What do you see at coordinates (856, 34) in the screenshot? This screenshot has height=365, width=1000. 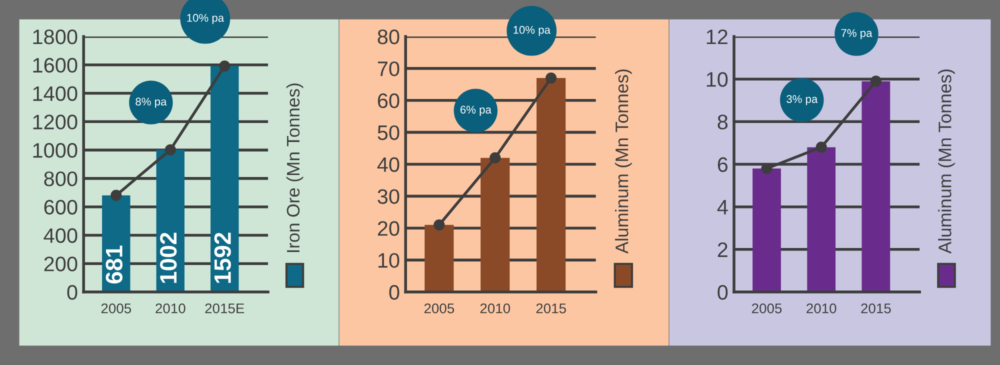 I see `annotation: 7% pa` at bounding box center [856, 34].